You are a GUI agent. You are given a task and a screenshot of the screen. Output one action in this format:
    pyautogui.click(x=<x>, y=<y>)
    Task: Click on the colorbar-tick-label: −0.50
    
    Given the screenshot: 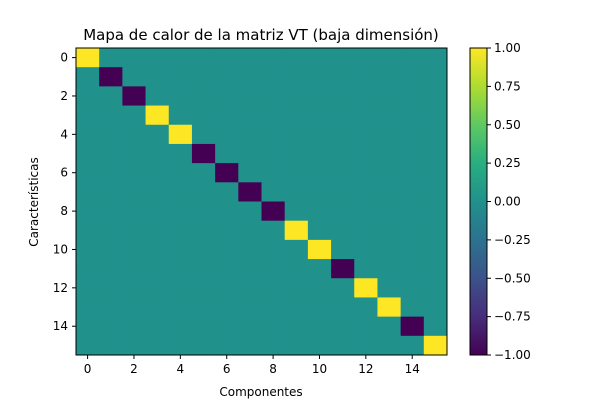 What is the action you would take?
    pyautogui.click(x=512, y=278)
    